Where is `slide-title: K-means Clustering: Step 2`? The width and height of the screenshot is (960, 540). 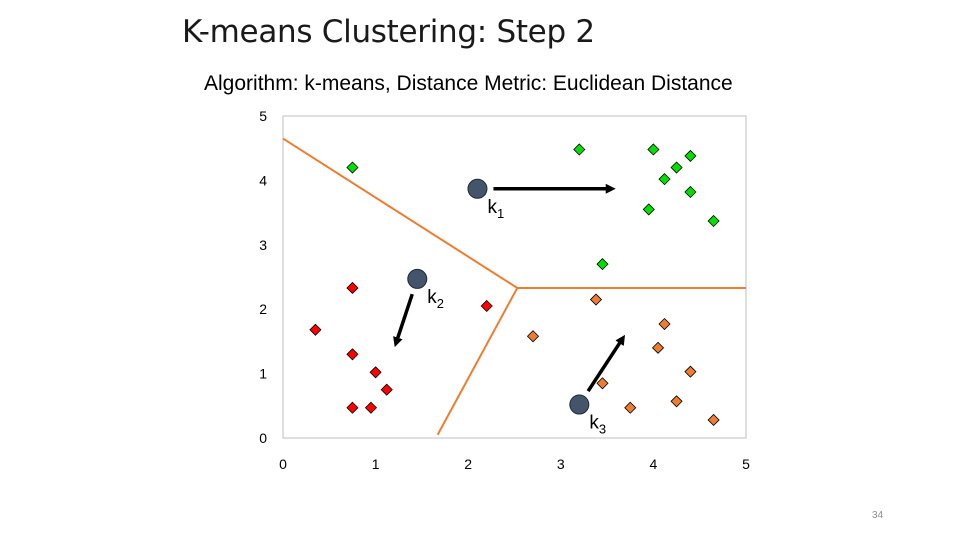 slide-title: K-means Clustering: Step 2 is located at coordinates (388, 32).